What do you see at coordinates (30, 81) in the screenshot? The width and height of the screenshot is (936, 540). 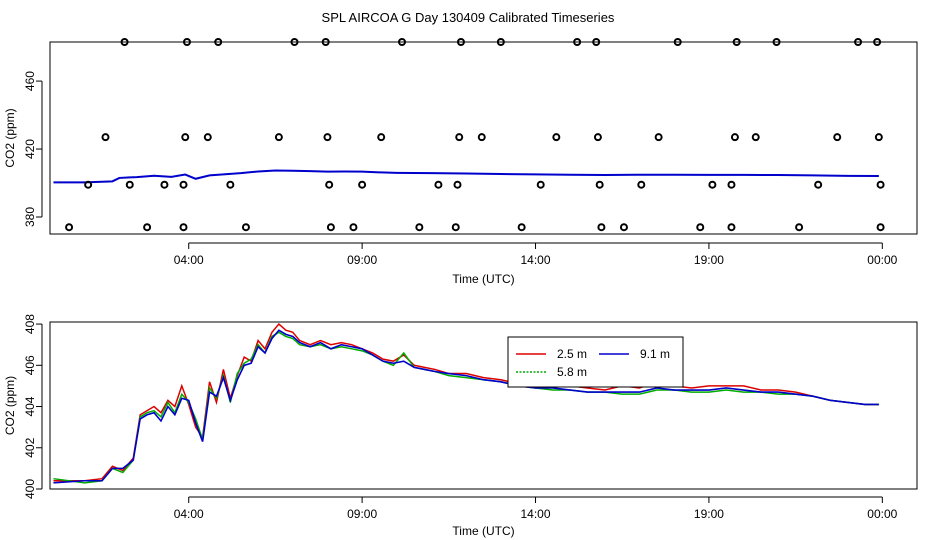 I see `y-tick-label: 460` at bounding box center [30, 81].